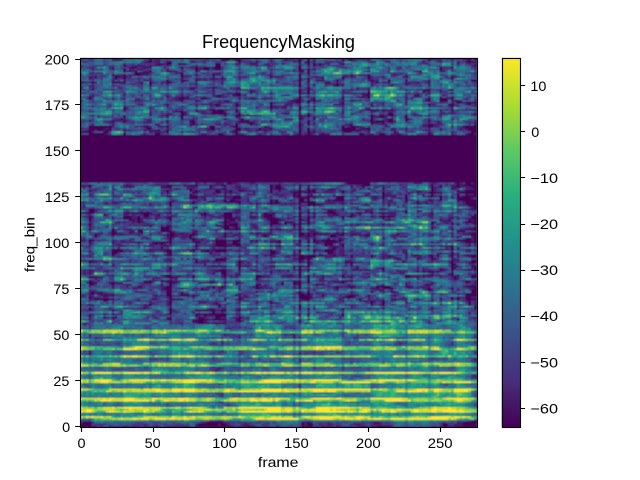 The width and height of the screenshot is (640, 480). Describe the element at coordinates (538, 86) in the screenshot. I see `svg-text: 10` at that location.